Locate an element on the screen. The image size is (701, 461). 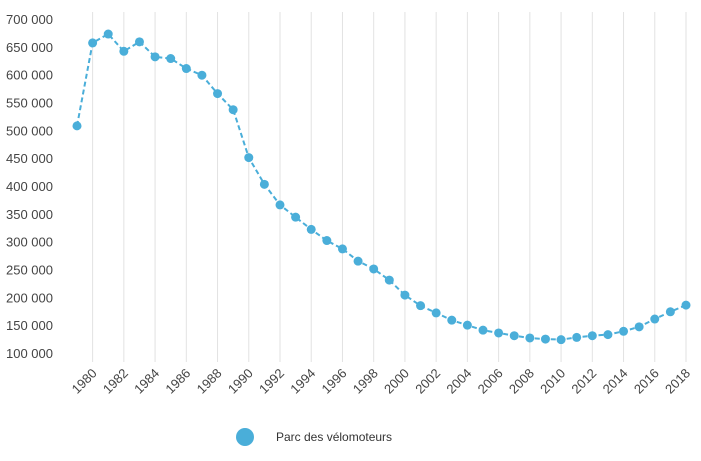
data-point-1982 is located at coordinates (124, 51).